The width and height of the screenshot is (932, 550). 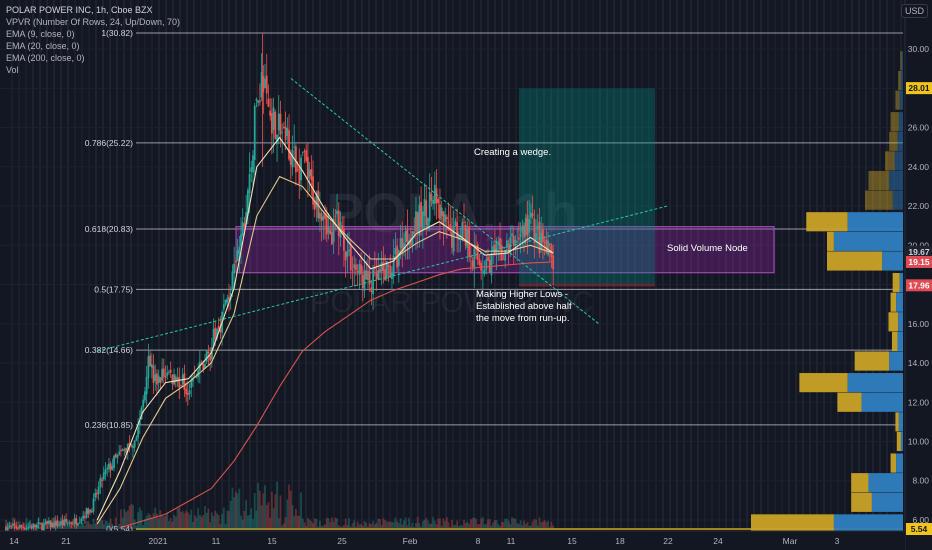 What do you see at coordinates (109, 350) in the screenshot?
I see `fib-level-label: 0.382(14.66)` at bounding box center [109, 350].